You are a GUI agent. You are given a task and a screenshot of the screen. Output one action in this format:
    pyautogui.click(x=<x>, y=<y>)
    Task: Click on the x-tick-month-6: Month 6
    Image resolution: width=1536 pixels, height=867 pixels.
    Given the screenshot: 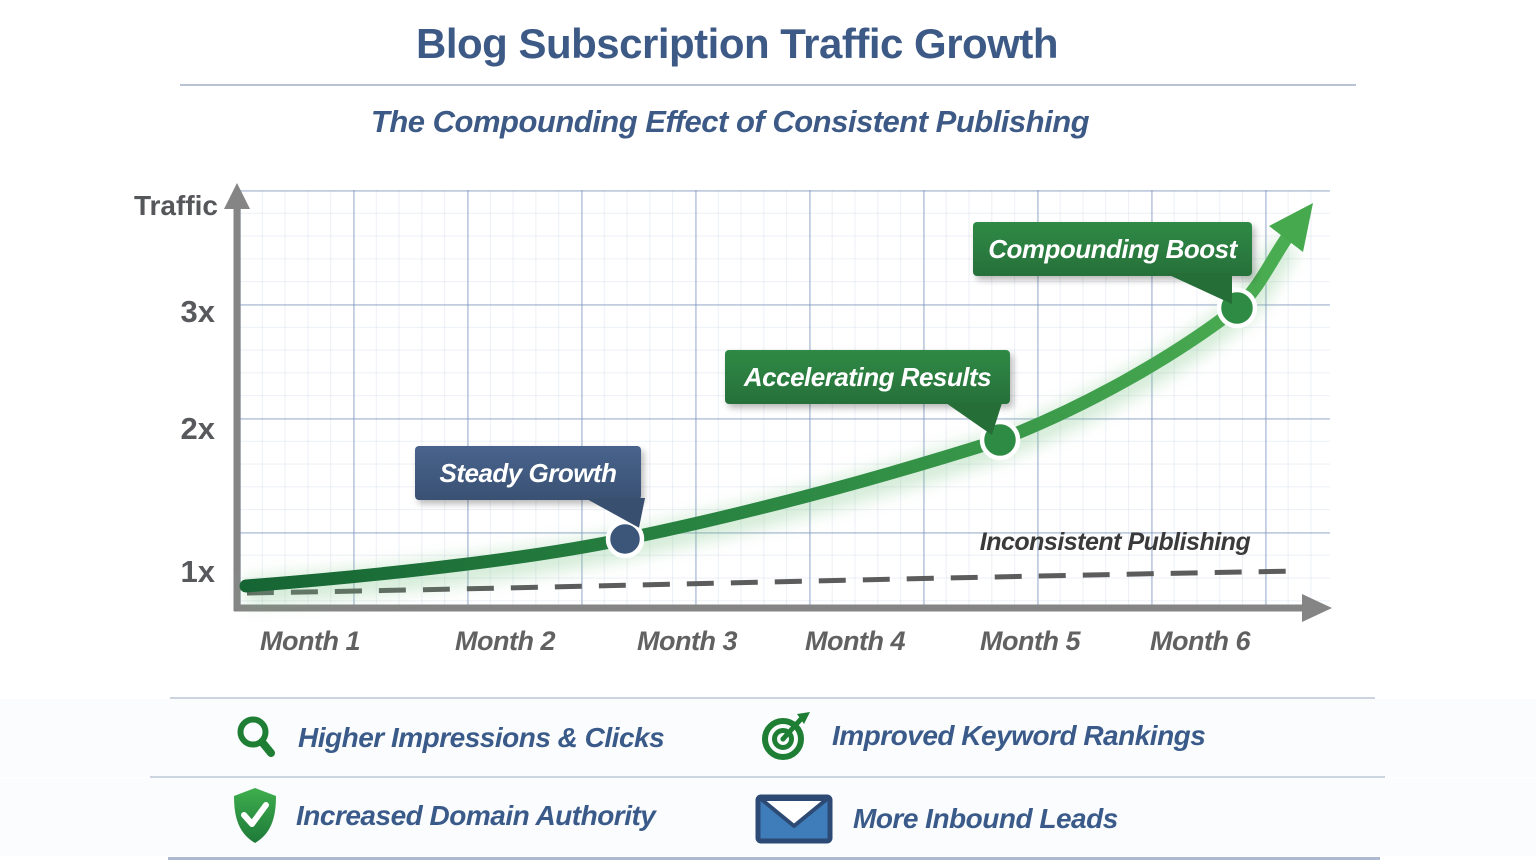 What is the action you would take?
    pyautogui.click(x=1200, y=641)
    